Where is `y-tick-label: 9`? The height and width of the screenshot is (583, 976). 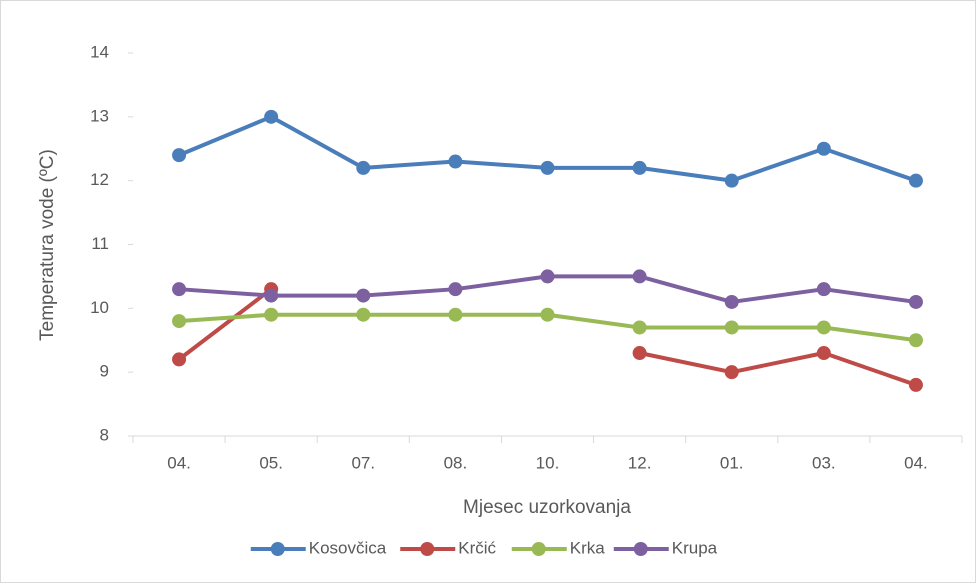
y-tick-label: 9 is located at coordinates (104, 371).